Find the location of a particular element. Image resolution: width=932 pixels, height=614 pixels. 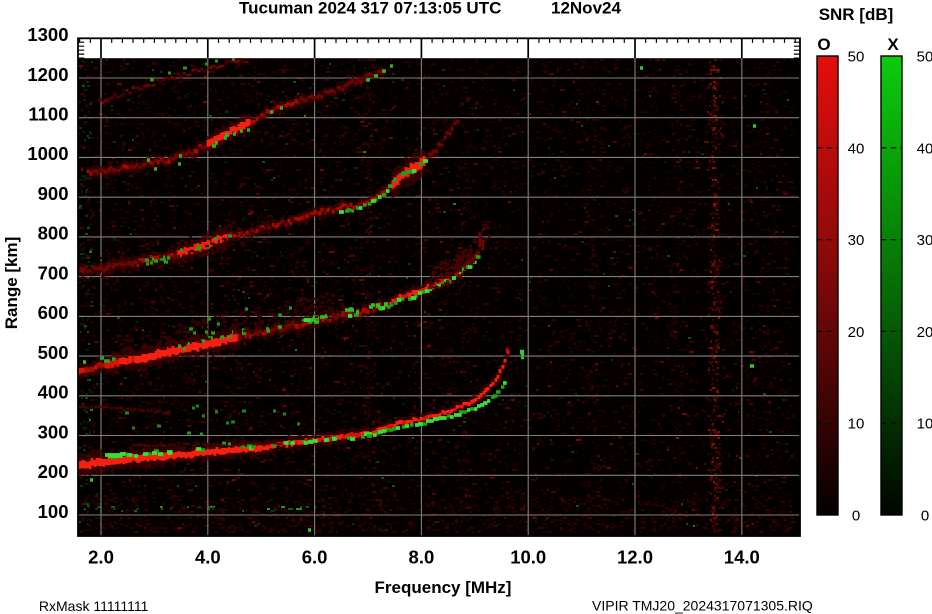

svg-text: 1100 is located at coordinates (48, 114).